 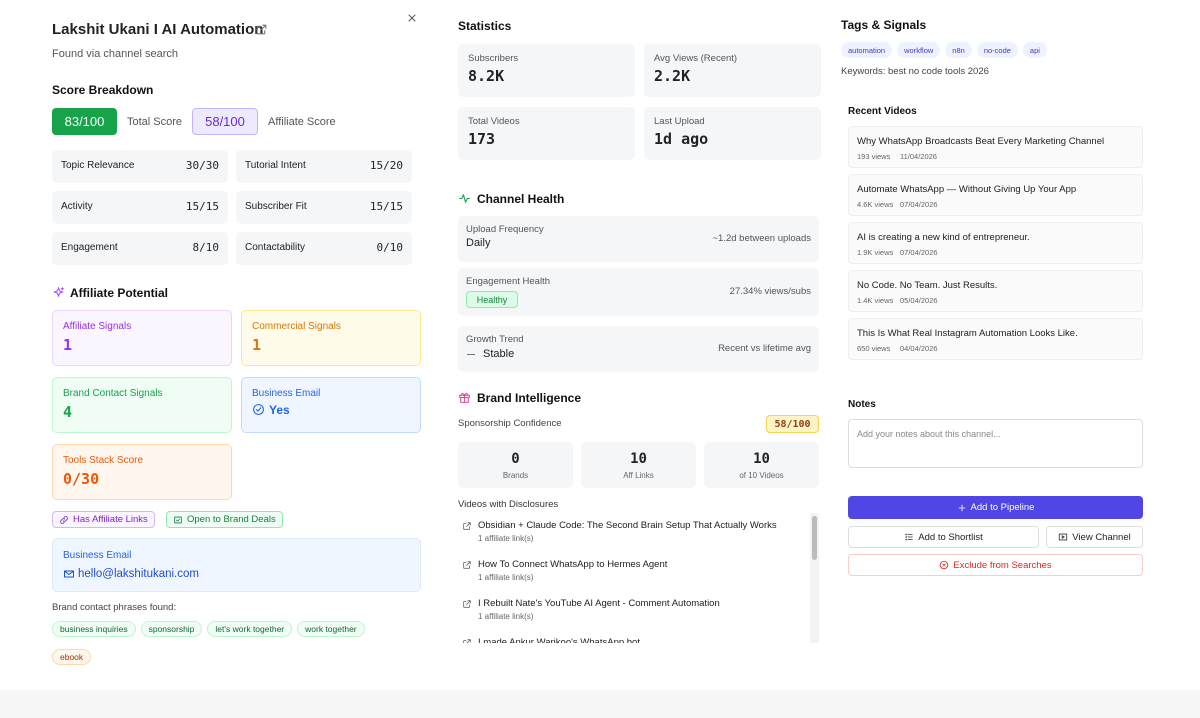 What do you see at coordinates (997, 50) in the screenshot?
I see `tag-chip: no-code` at bounding box center [997, 50].